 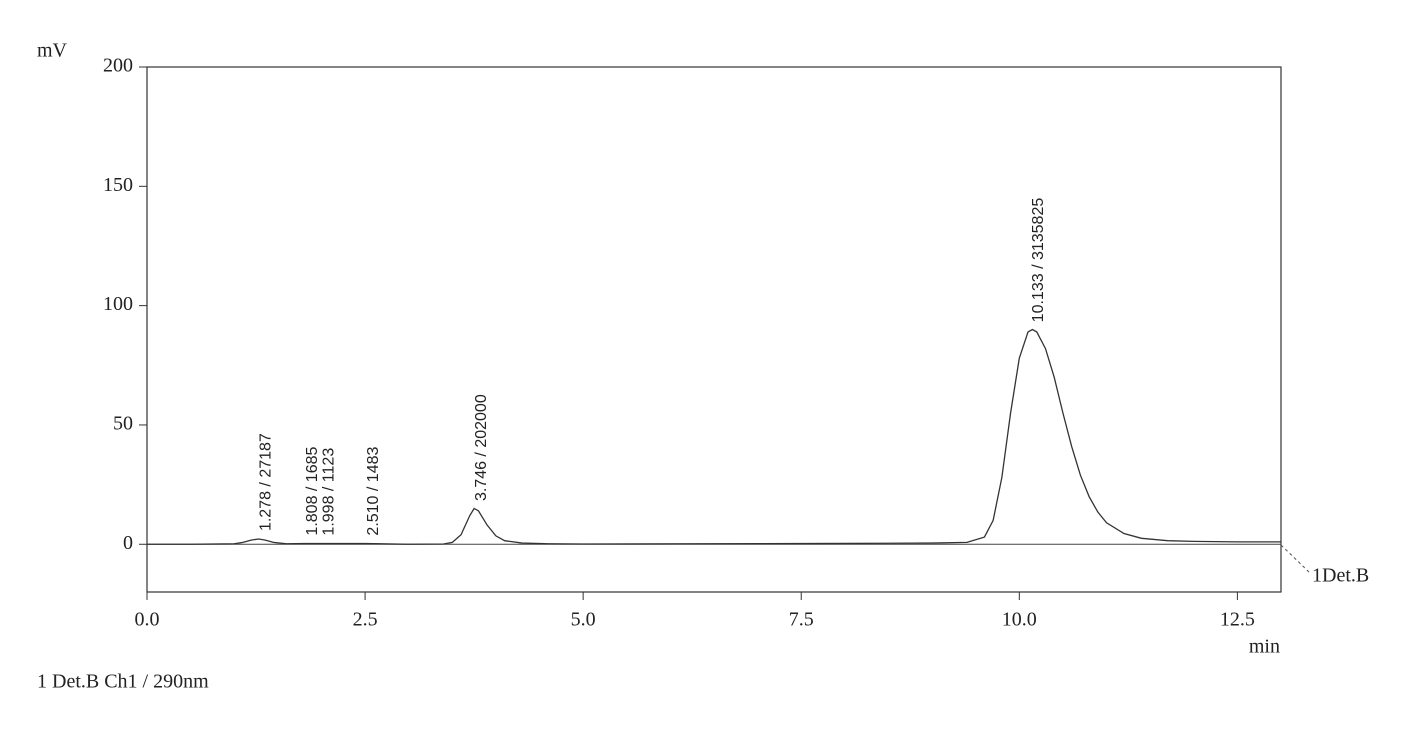 I want to click on peak-label: 3.746 / 202000, so click(x=481, y=447).